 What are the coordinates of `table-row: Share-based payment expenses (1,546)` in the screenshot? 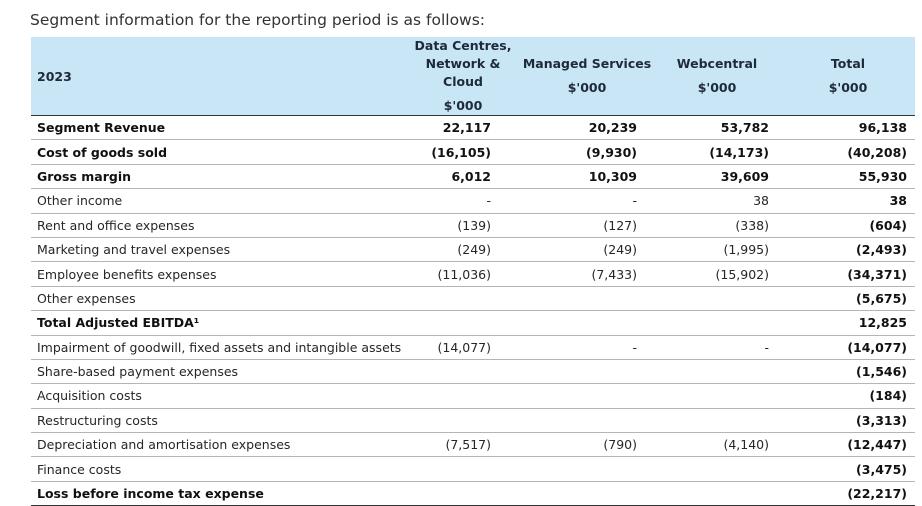 It's located at (473, 372).